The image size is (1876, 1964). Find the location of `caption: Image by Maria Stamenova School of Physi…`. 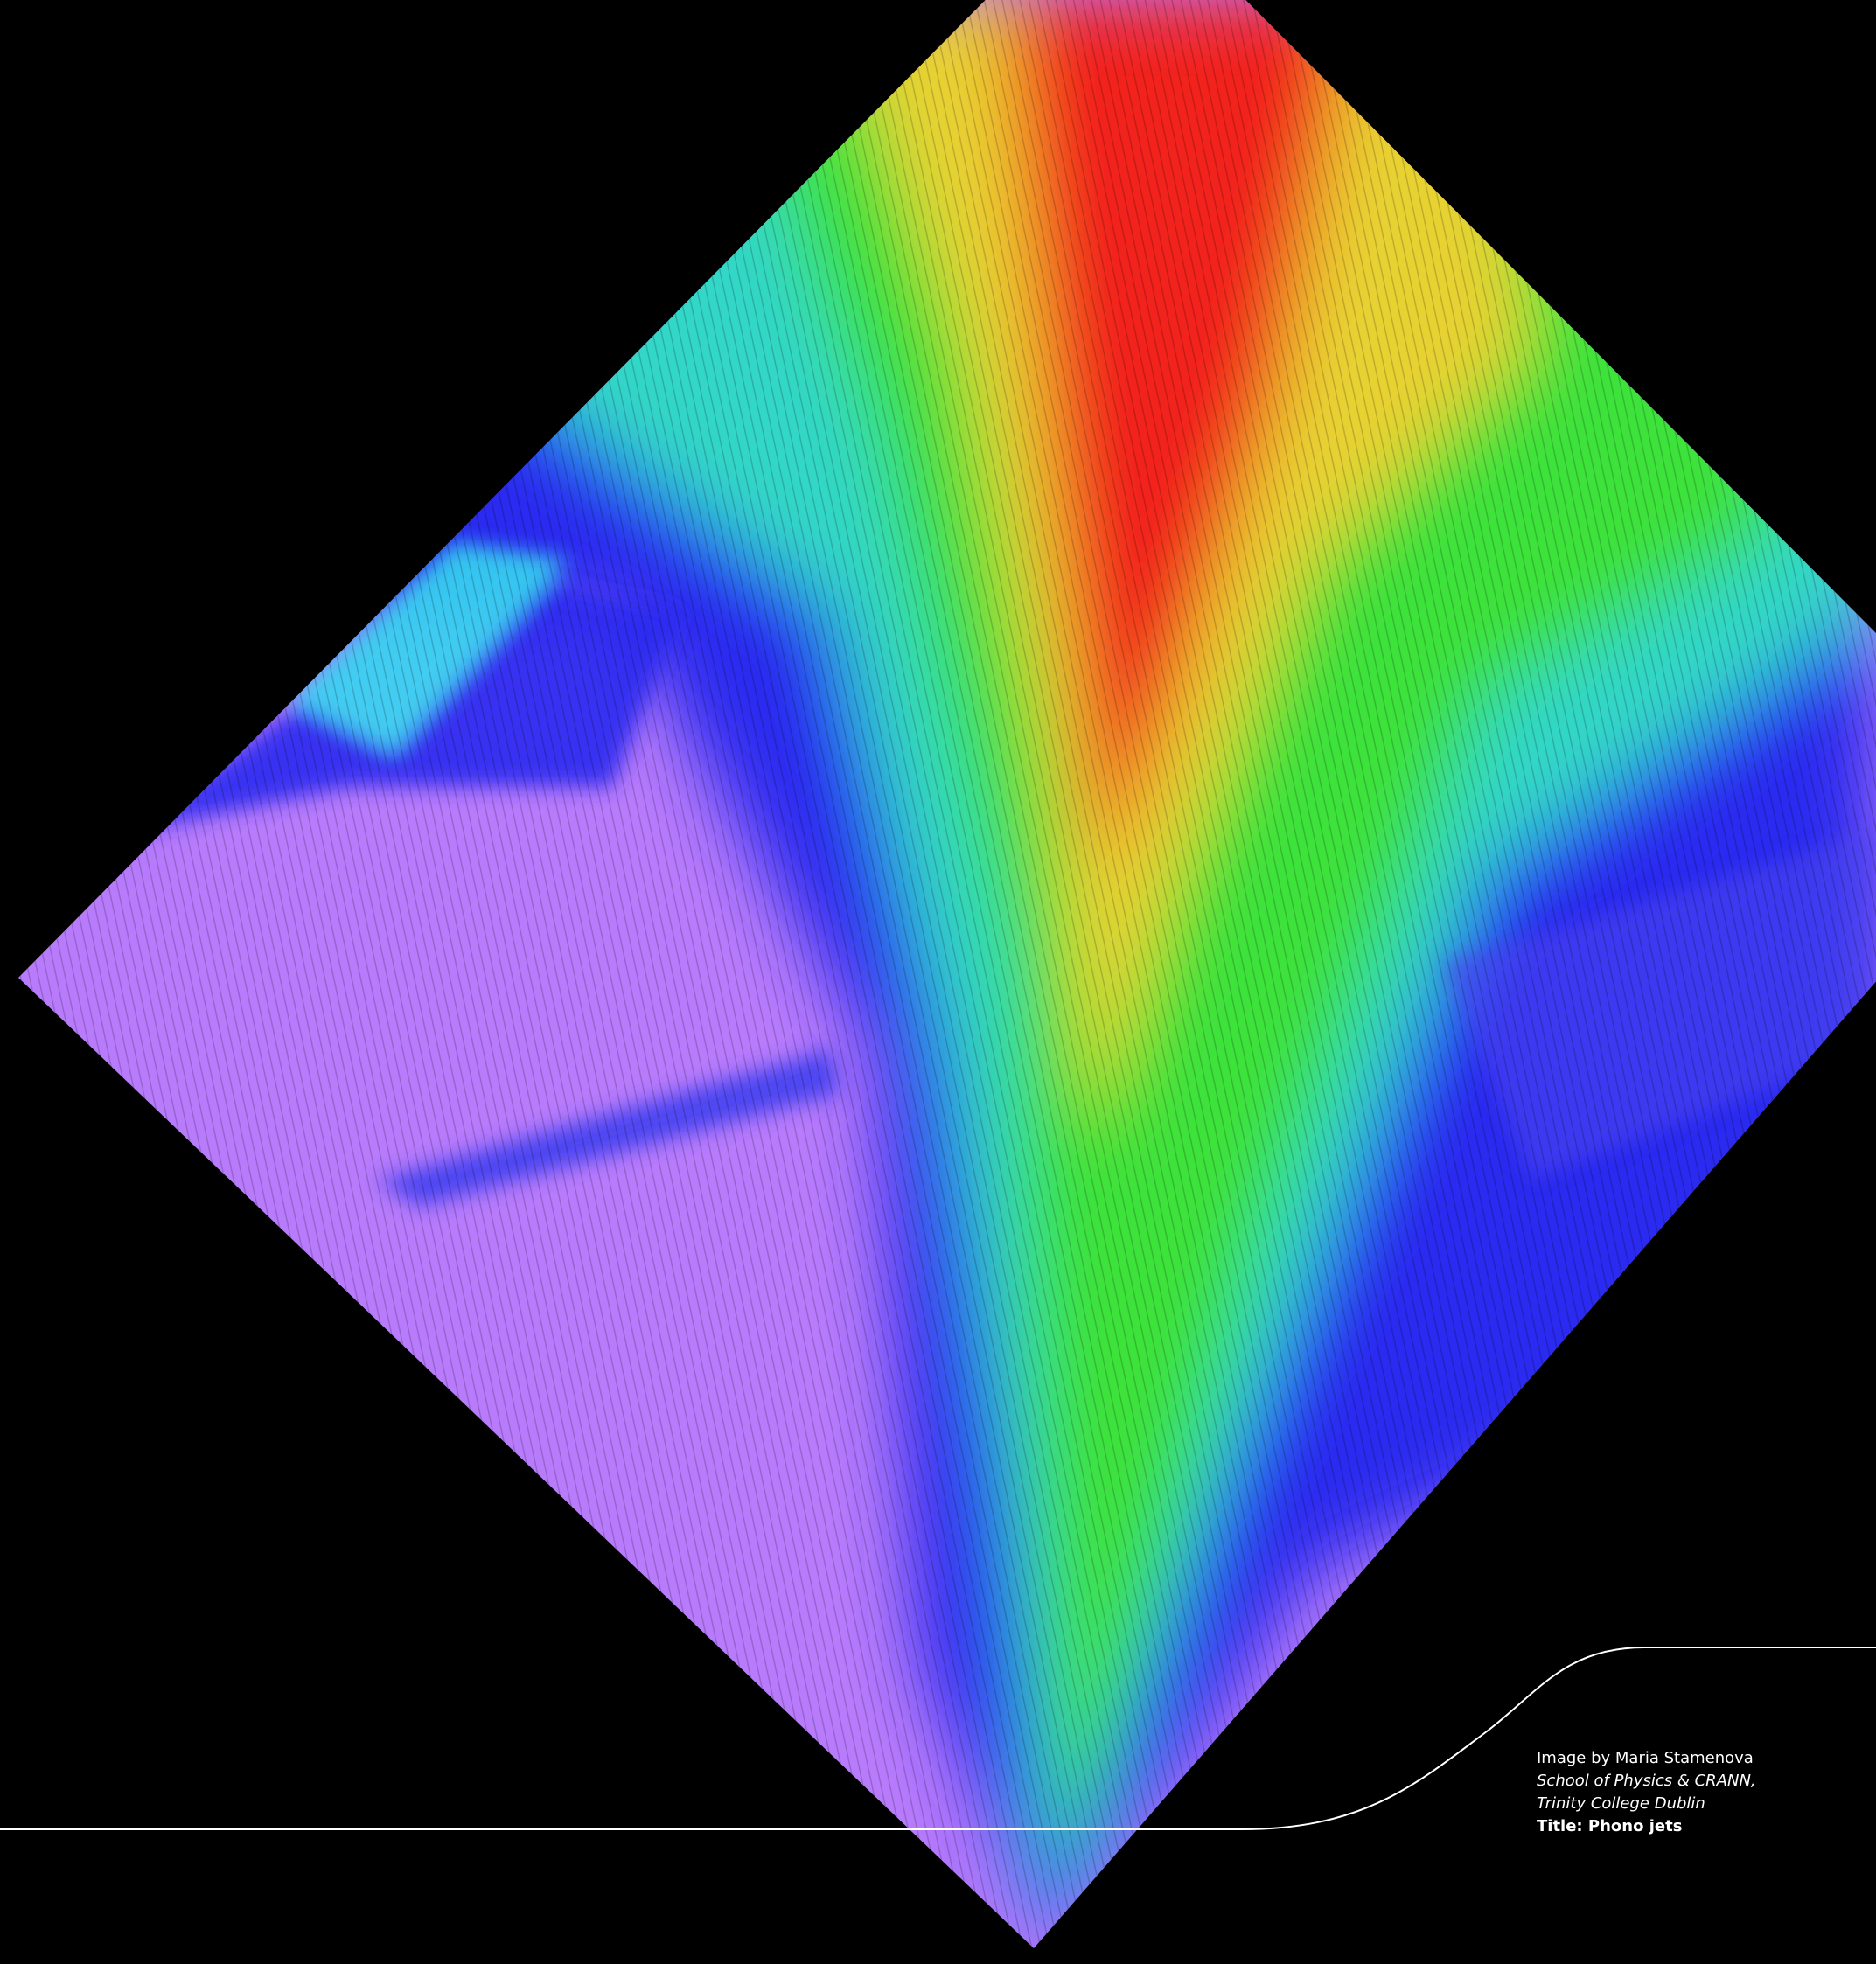

caption: Image by Maria Stamenova School of Physi… is located at coordinates (1646, 1792).